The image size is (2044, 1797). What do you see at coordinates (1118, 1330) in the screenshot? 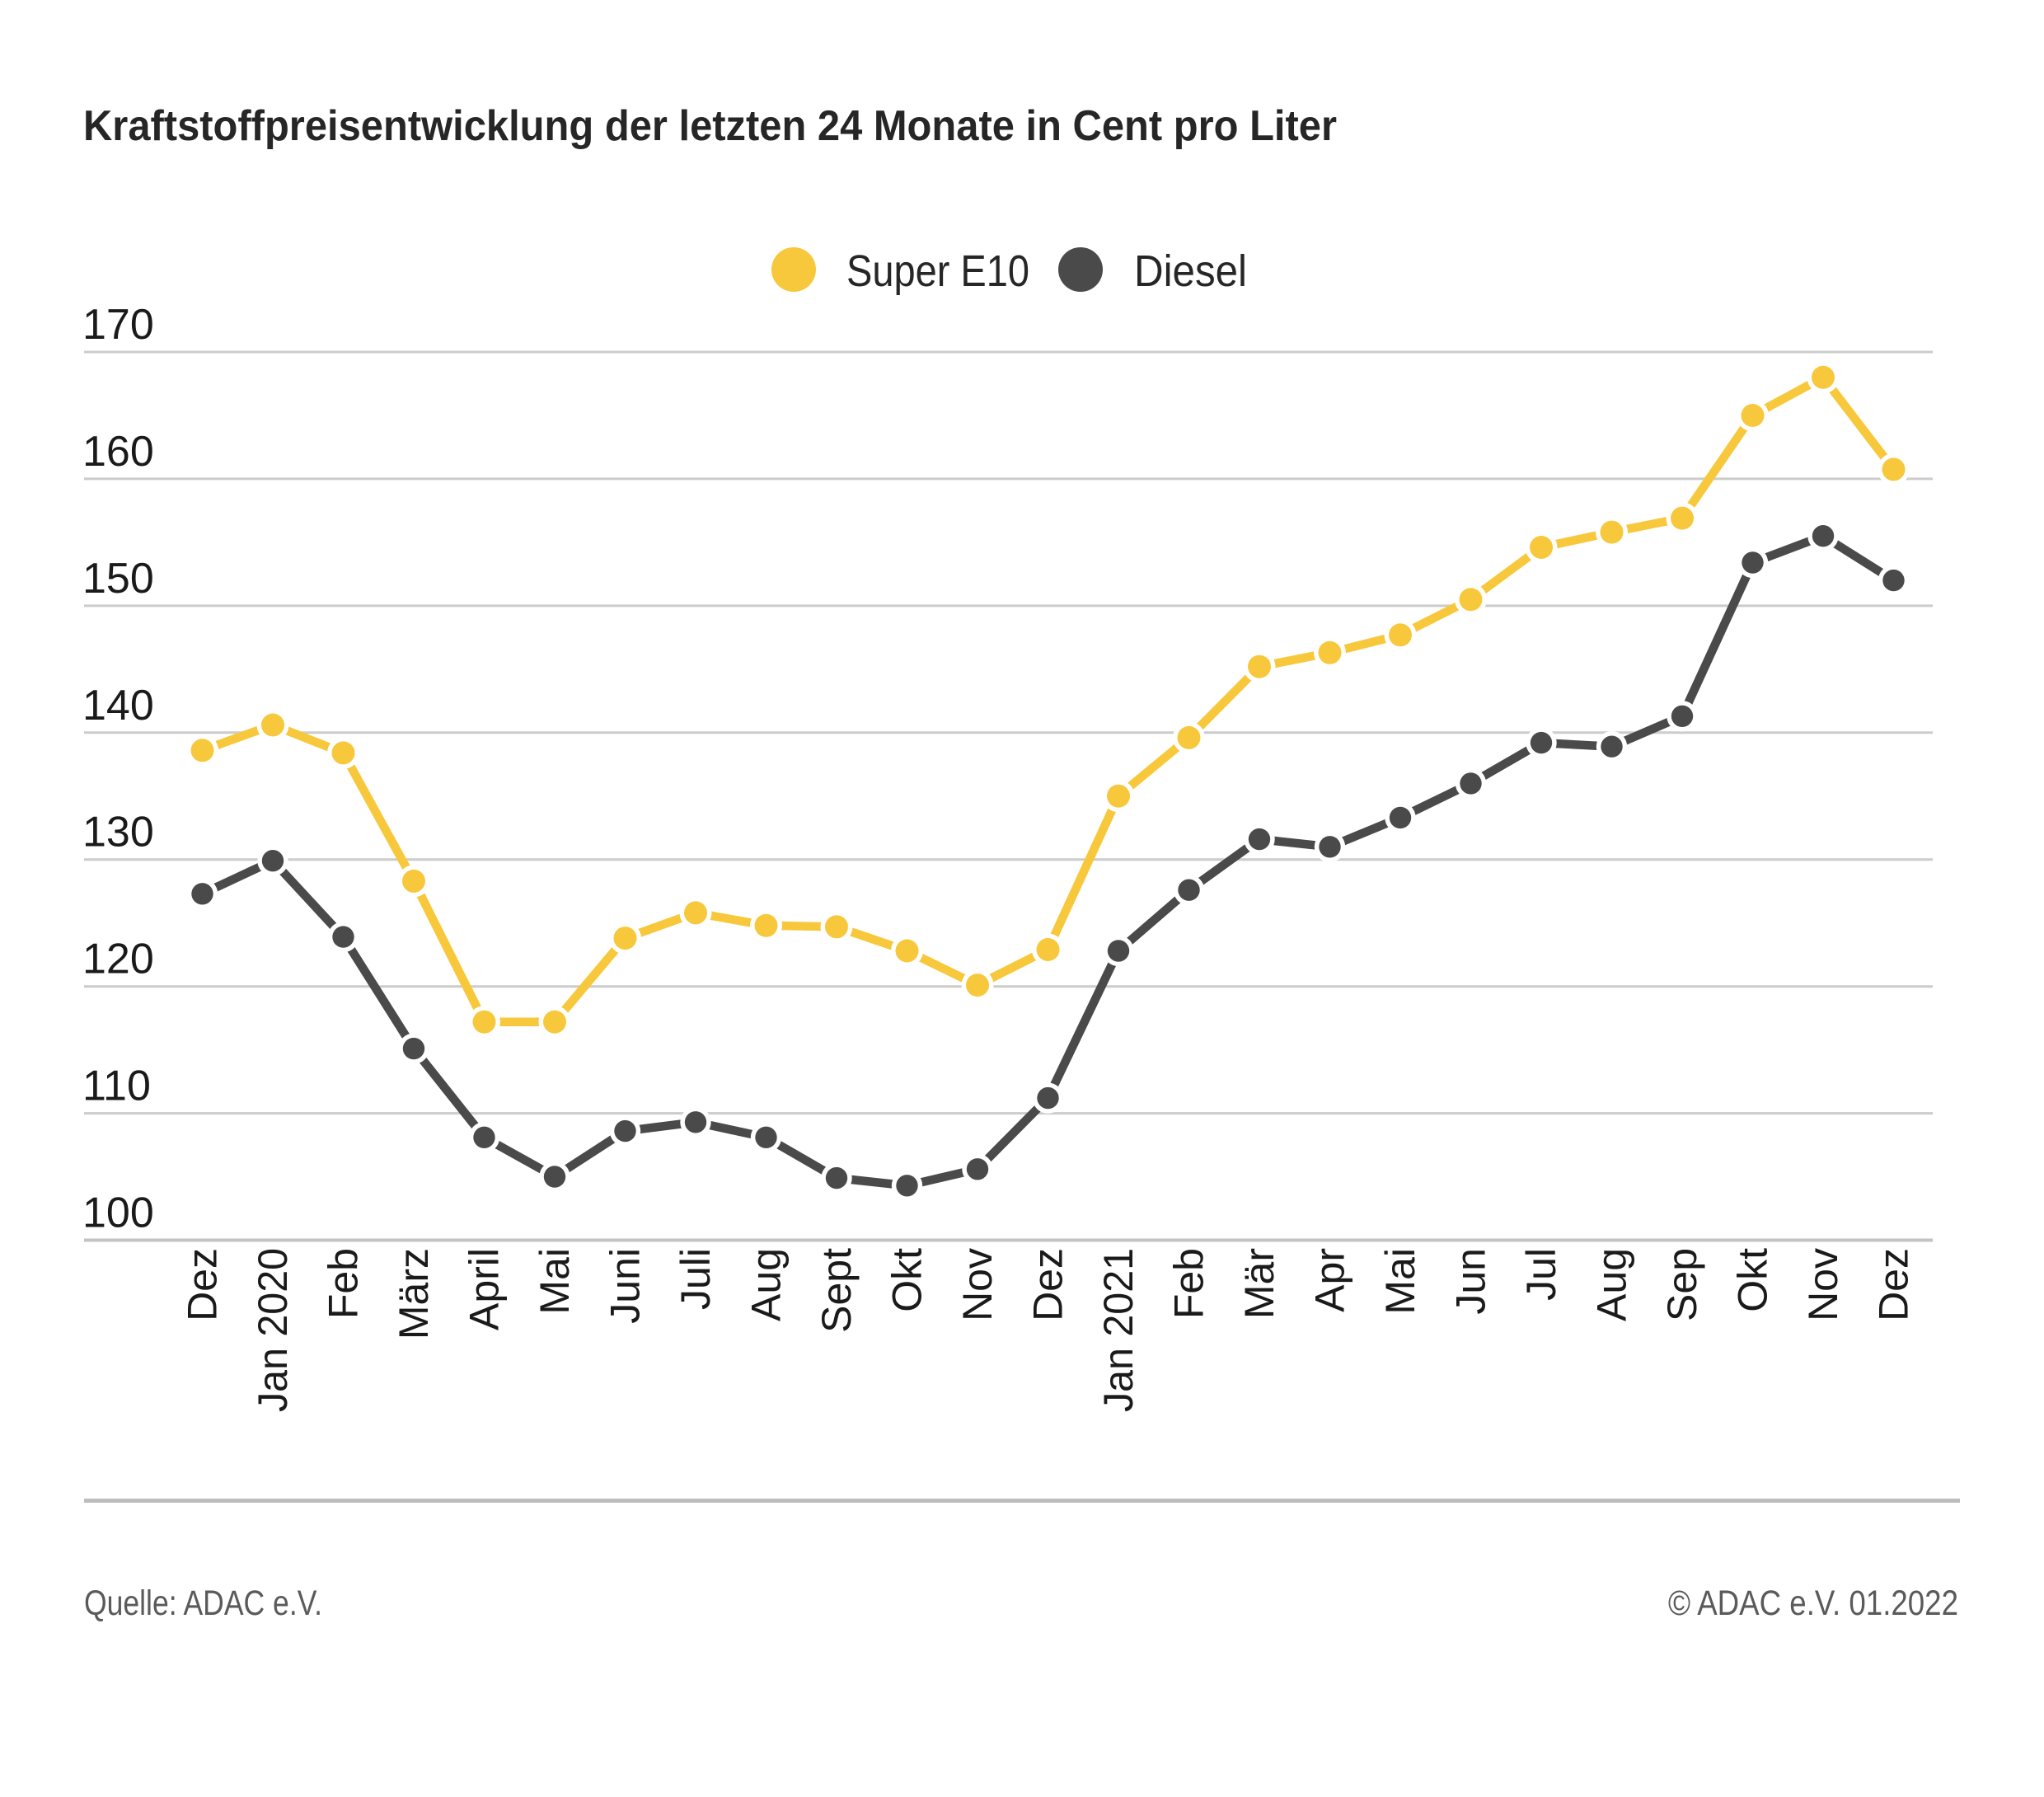
I see `svg-text: Jan 2021` at bounding box center [1118, 1330].